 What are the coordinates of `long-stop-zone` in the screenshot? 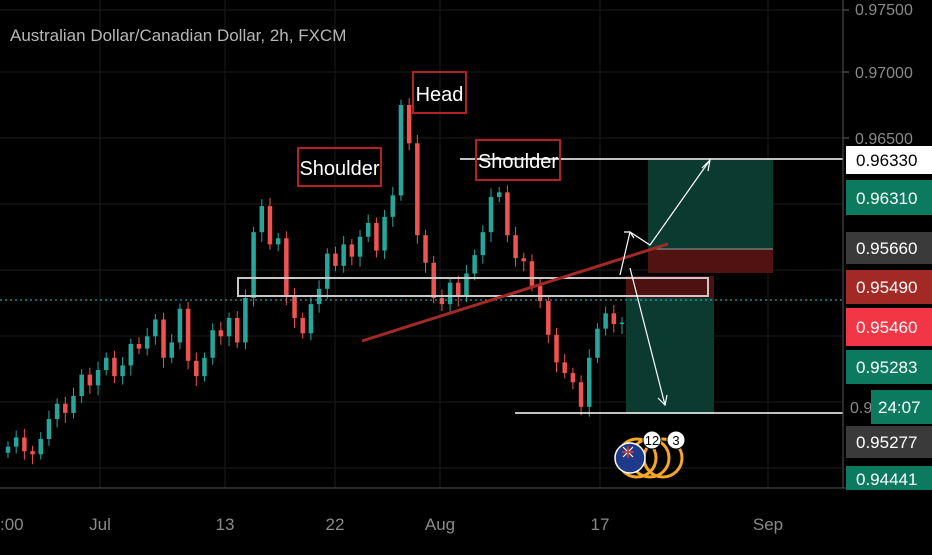 It's located at (710, 261).